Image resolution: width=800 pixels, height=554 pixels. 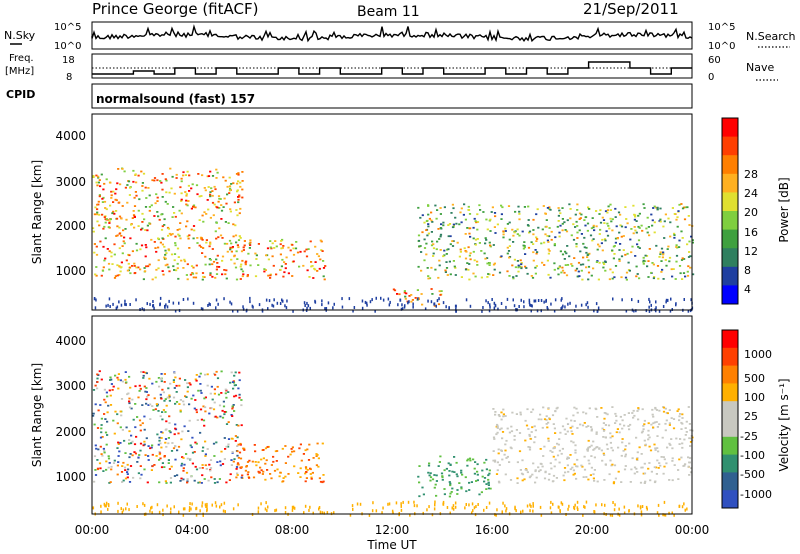 What do you see at coordinates (70, 226) in the screenshot?
I see `power-ytick-2000: 2000` at bounding box center [70, 226].